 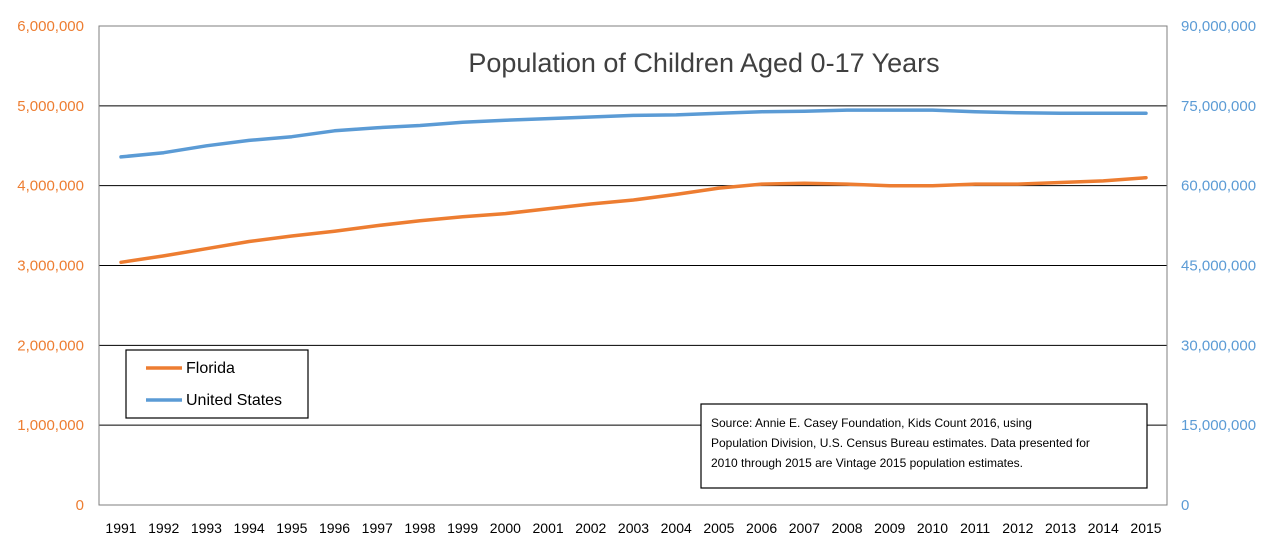 What do you see at coordinates (761, 528) in the screenshot?
I see `x-axis-tick-label: 2006` at bounding box center [761, 528].